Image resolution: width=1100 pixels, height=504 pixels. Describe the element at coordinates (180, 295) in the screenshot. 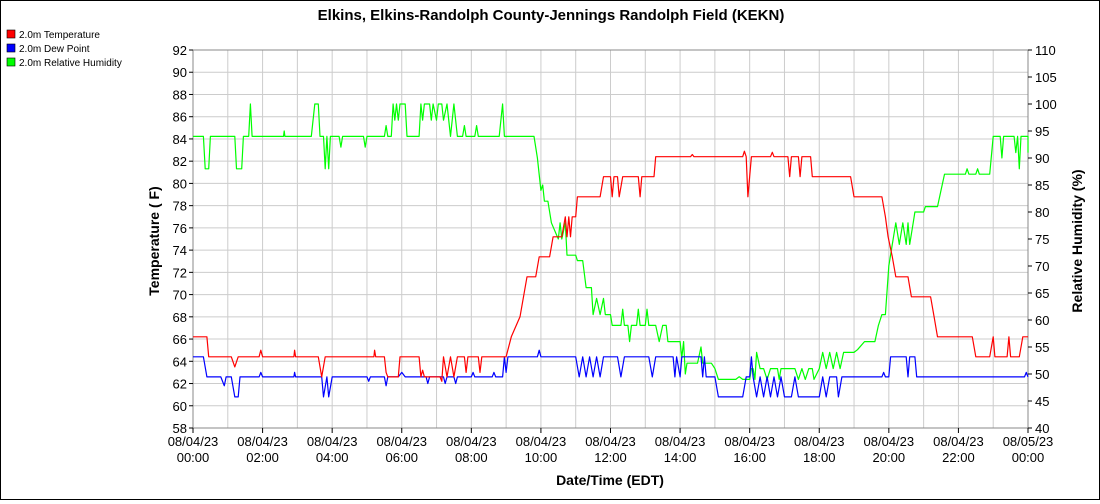

I see `left-tick-label: 70` at that location.